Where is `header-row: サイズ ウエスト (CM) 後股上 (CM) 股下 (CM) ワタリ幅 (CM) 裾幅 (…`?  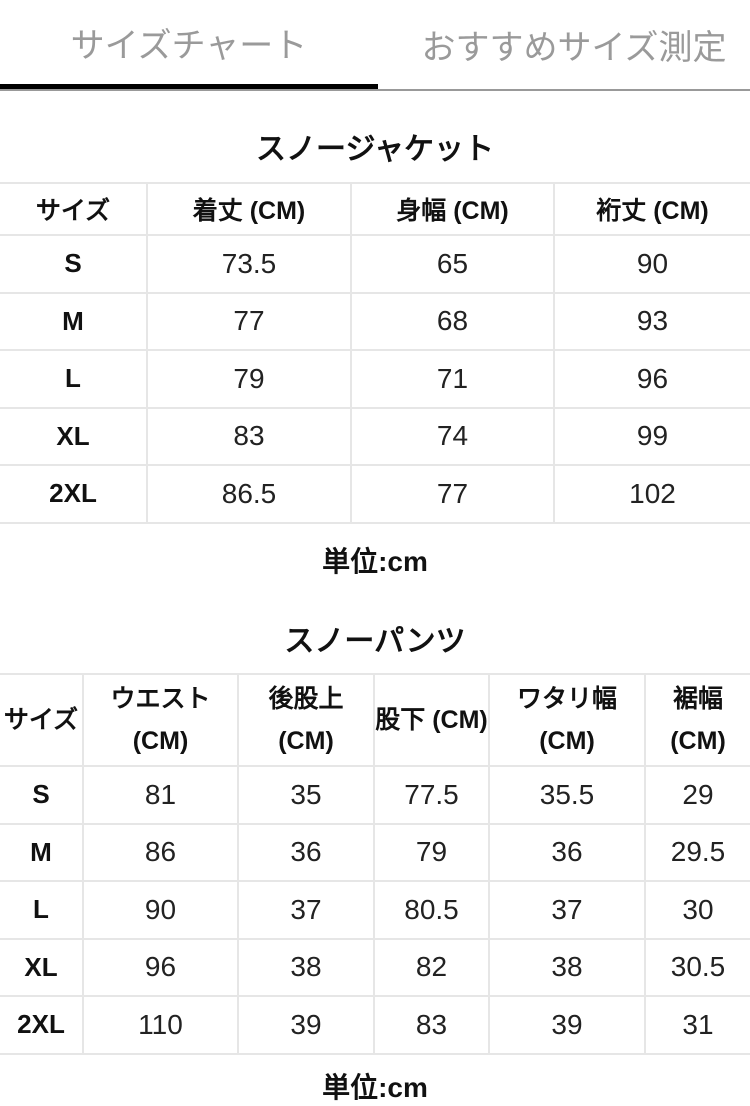 header-row: サイズ ウエスト (CM) 後股上 (CM) 股下 (CM) ワタリ幅 (CM) 裾幅 (… is located at coordinates (375, 720).